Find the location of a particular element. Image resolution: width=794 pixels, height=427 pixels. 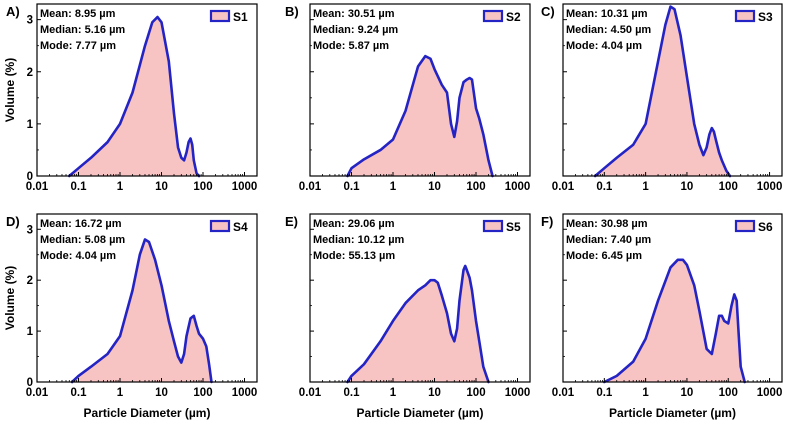

legend-label: S4 is located at coordinates (240, 227).